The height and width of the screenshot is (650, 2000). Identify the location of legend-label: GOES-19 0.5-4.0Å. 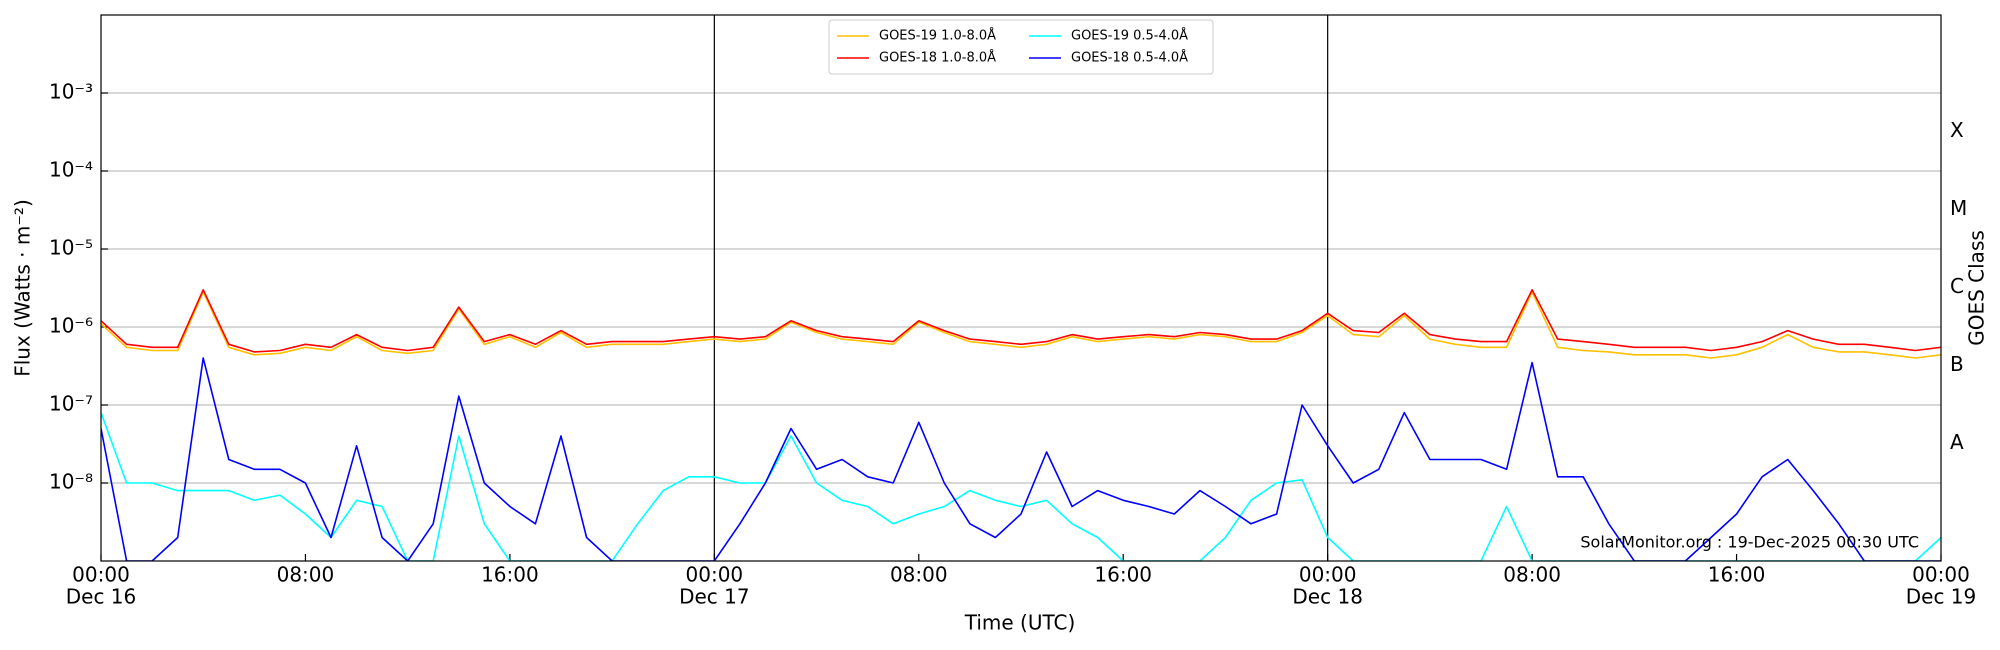
(1129, 36).